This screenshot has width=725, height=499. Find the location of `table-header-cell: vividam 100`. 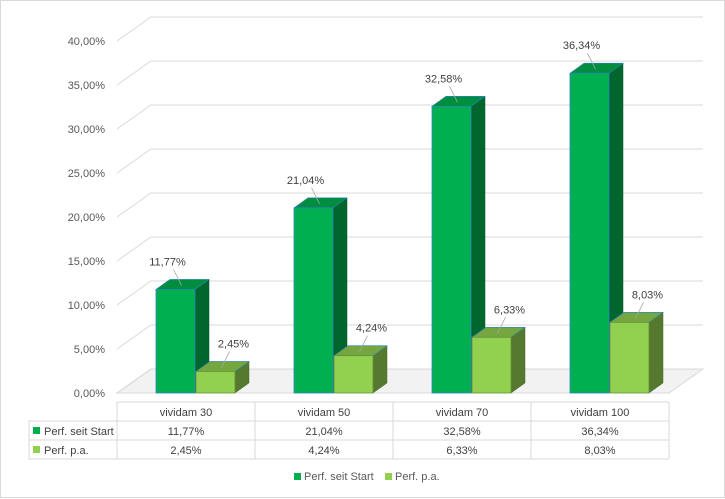

table-header-cell: vividam 100 is located at coordinates (600, 413).